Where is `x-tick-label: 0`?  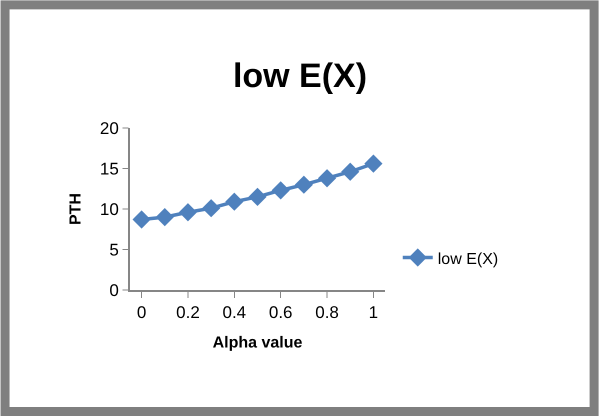 x-tick-label: 0 is located at coordinates (141, 312).